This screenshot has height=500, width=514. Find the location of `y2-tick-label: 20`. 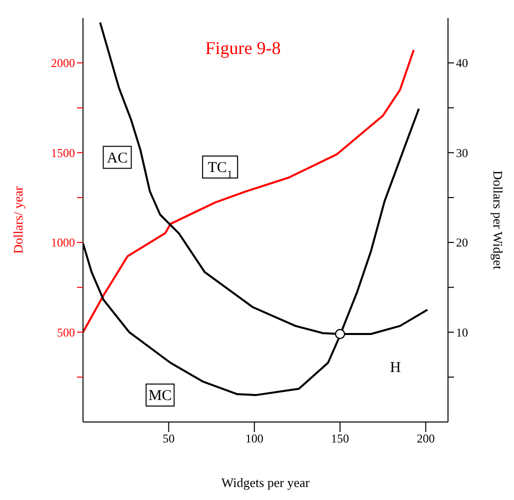

y2-tick-label: 20 is located at coordinates (462, 243).